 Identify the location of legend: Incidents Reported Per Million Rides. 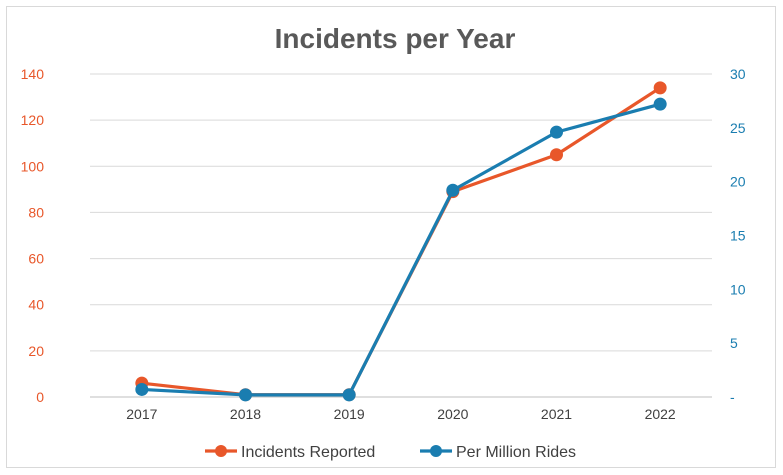
(390, 452).